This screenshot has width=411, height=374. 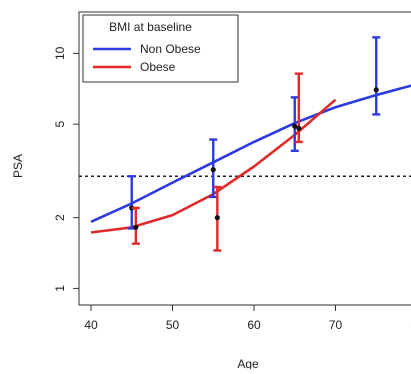 What do you see at coordinates (18, 166) in the screenshot?
I see `y-axis-label: PSA` at bounding box center [18, 166].